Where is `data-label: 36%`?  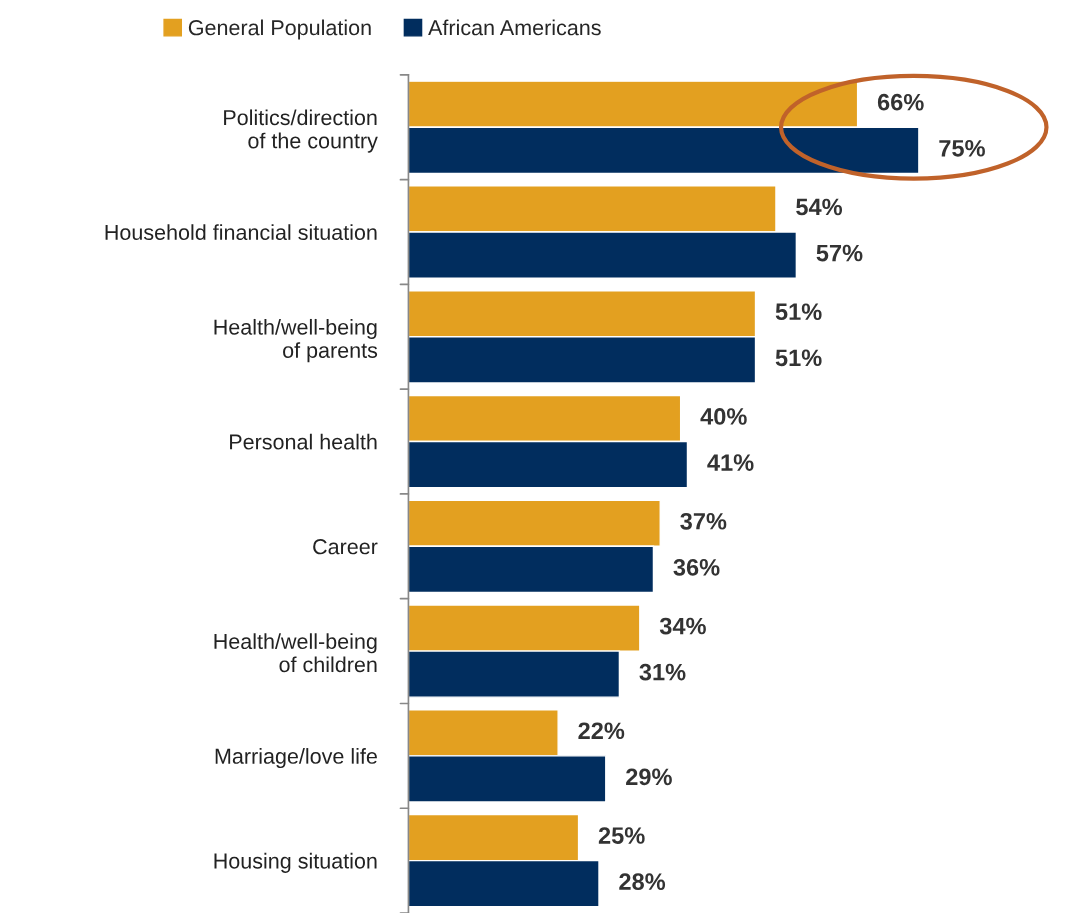
data-label: 36% is located at coordinates (696, 567).